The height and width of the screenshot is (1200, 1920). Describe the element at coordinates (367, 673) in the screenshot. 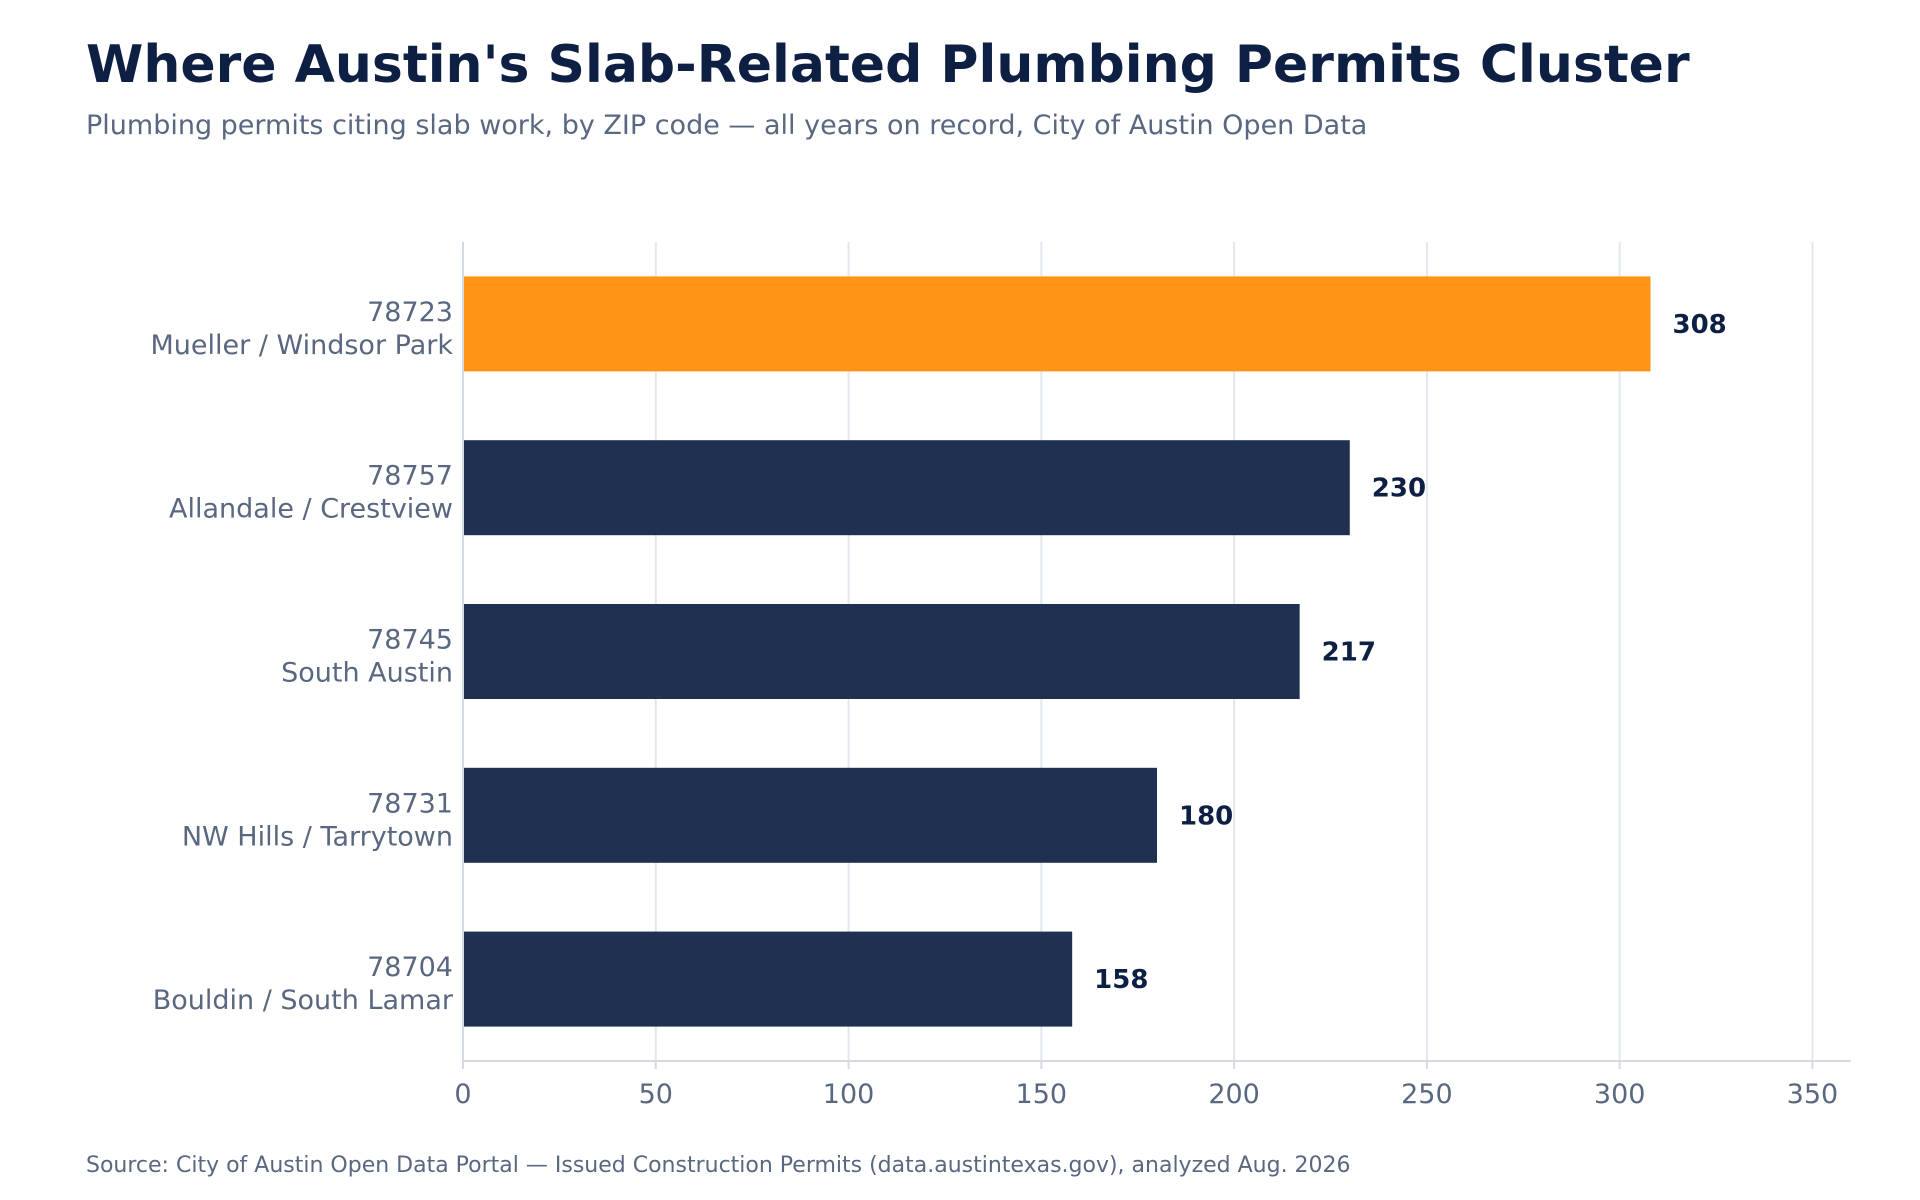

I see `category-name-label: South Austin` at that location.